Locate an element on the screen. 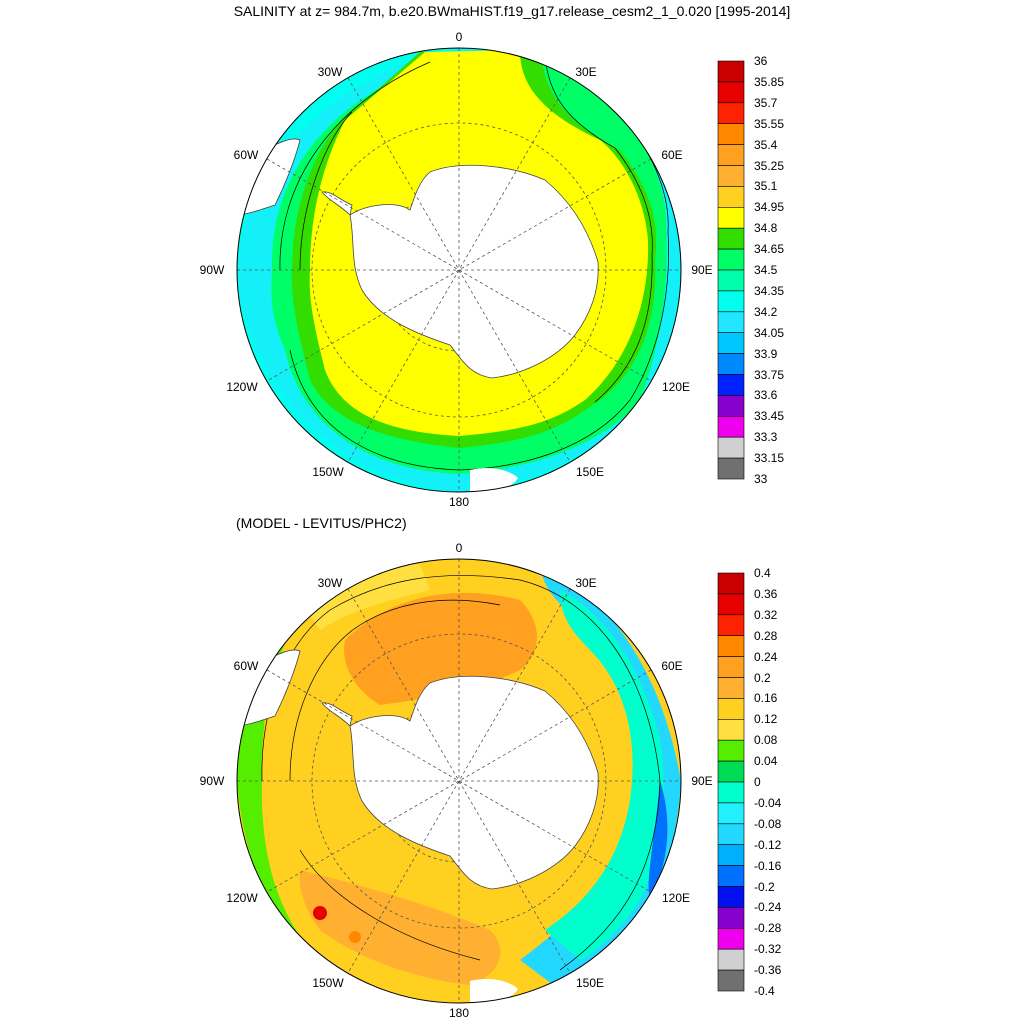  colorbar-tick-label: 35.85 is located at coordinates (769, 81).